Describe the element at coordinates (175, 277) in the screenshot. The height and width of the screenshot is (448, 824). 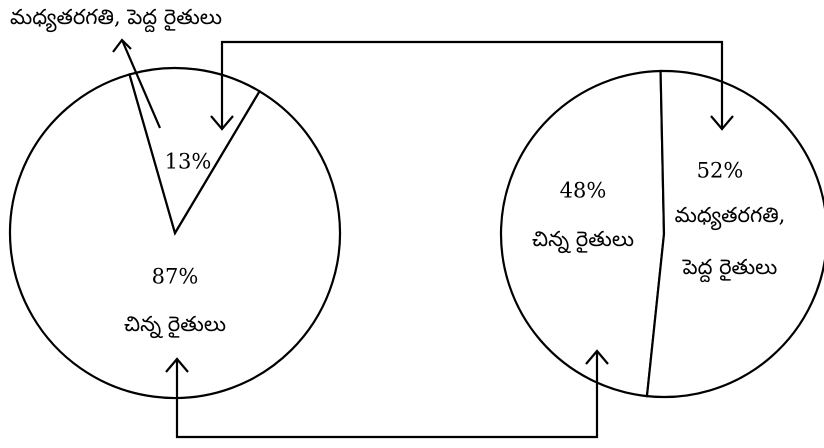
I see `value-label: 87%` at that location.